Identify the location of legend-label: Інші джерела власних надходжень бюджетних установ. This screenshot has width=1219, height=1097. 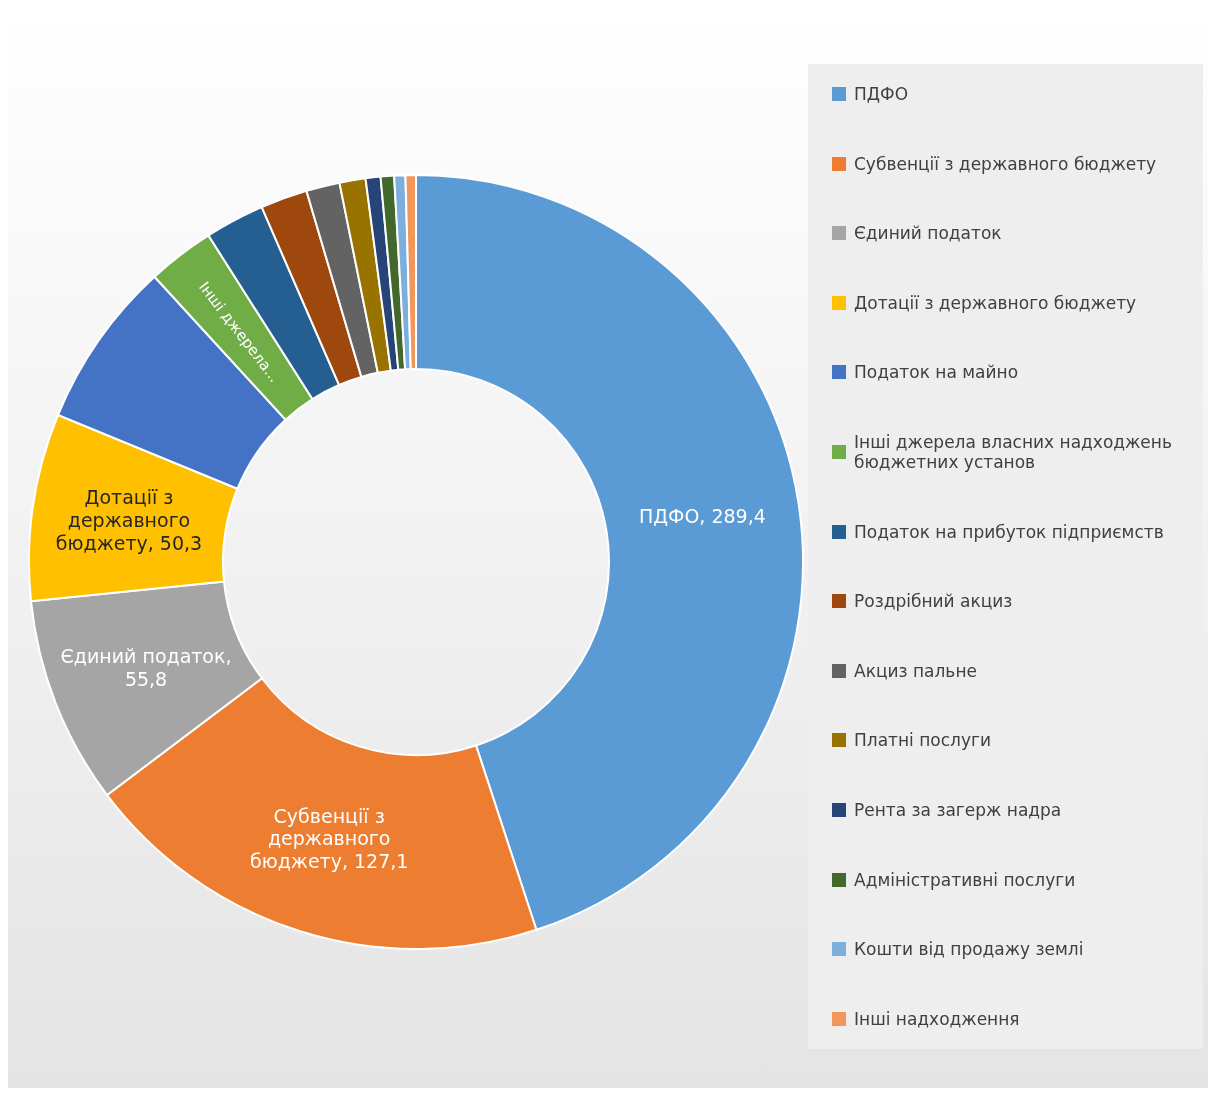
(1013, 452).